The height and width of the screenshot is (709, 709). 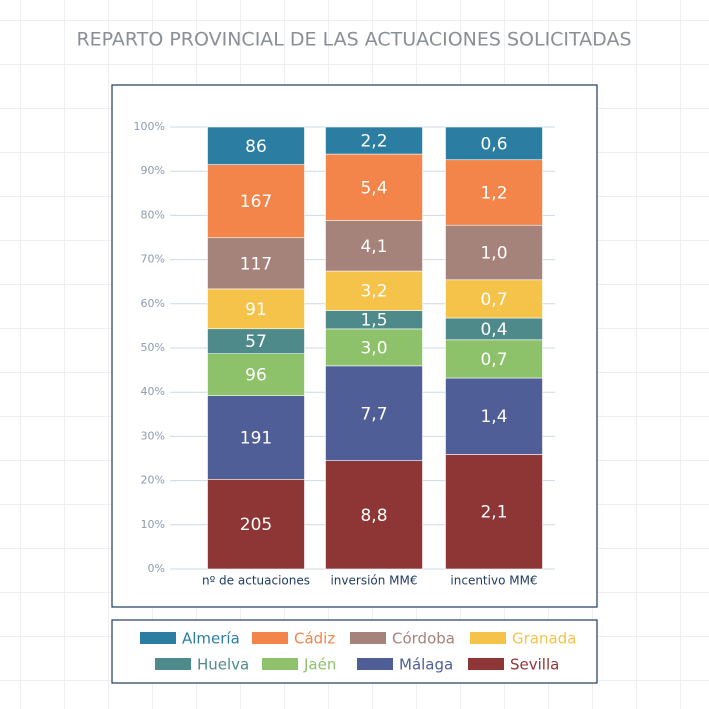 I want to click on legend-frame, so click(x=354, y=651).